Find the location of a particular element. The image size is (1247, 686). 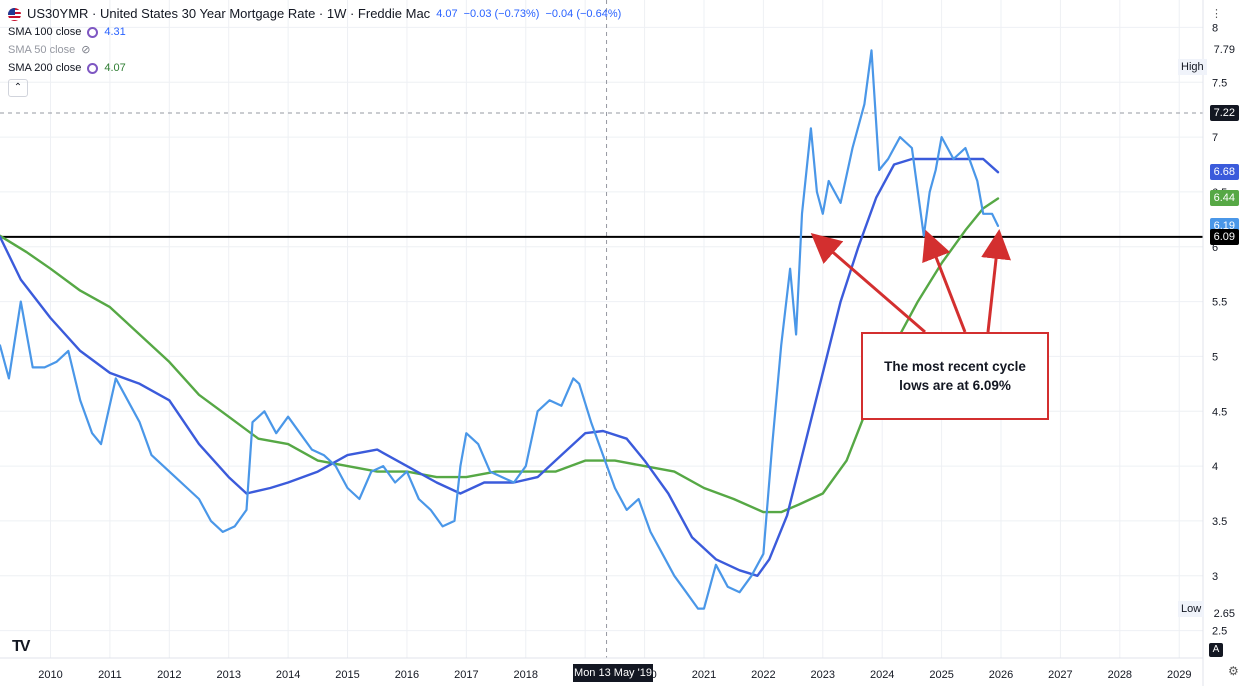

indicator-sma50: SMA 50 close ⊘ is located at coordinates (314, 50).